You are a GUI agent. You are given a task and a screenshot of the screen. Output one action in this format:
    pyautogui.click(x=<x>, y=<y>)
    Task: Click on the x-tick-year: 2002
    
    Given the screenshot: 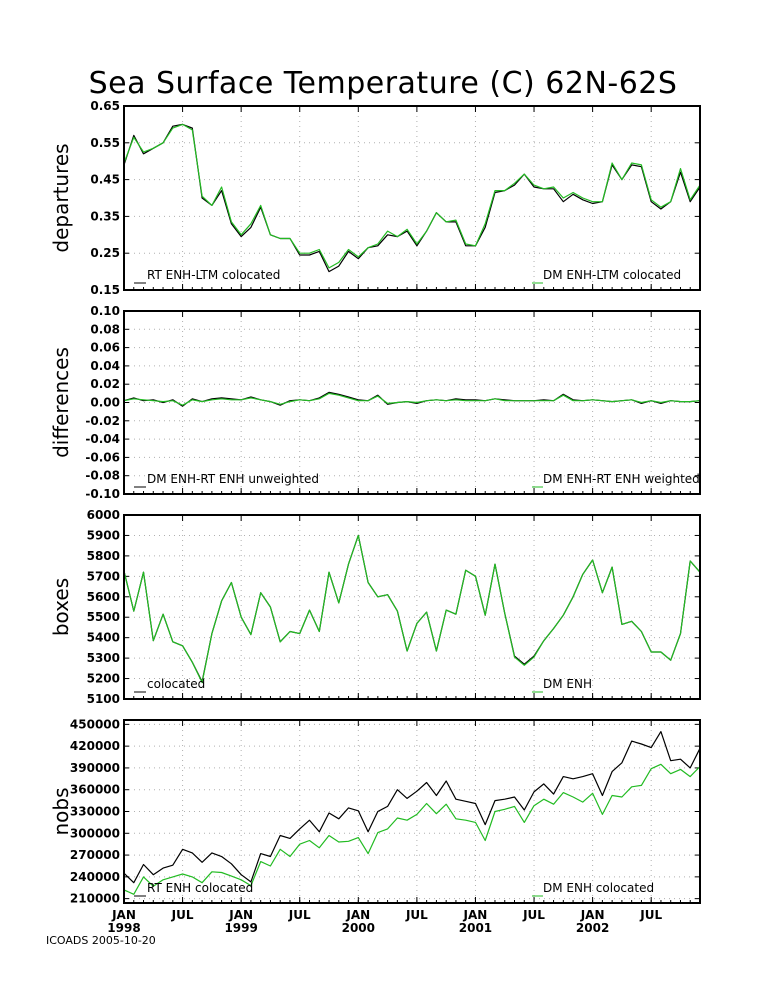 What is the action you would take?
    pyautogui.click(x=592, y=928)
    